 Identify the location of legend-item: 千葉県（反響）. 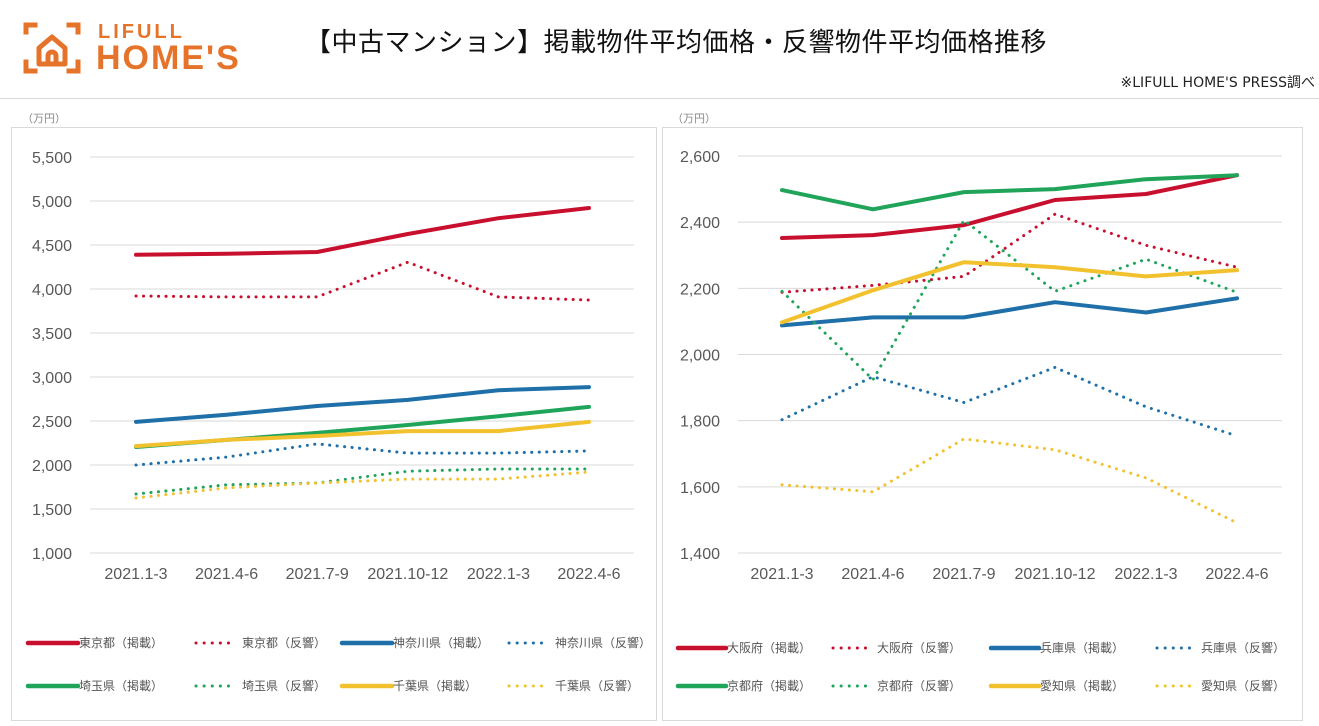
(573, 685).